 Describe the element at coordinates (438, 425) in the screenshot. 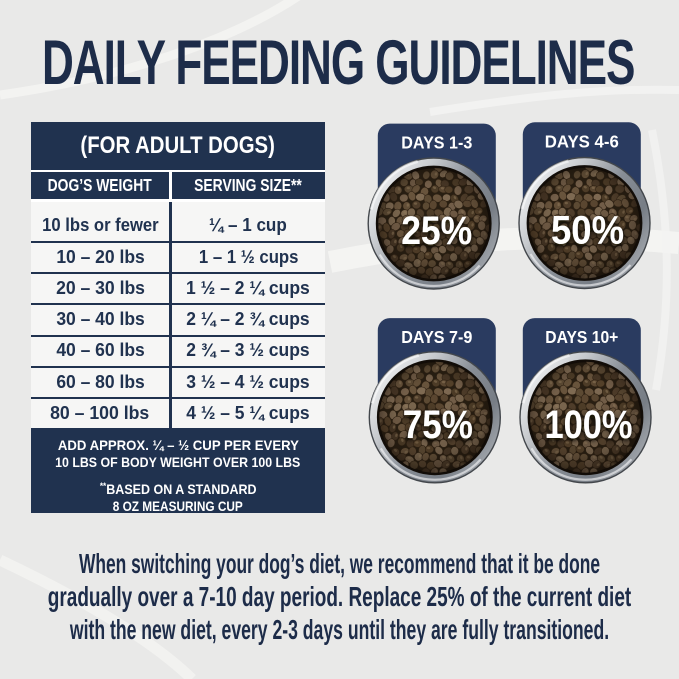

I see `svg-text: 75%` at that location.